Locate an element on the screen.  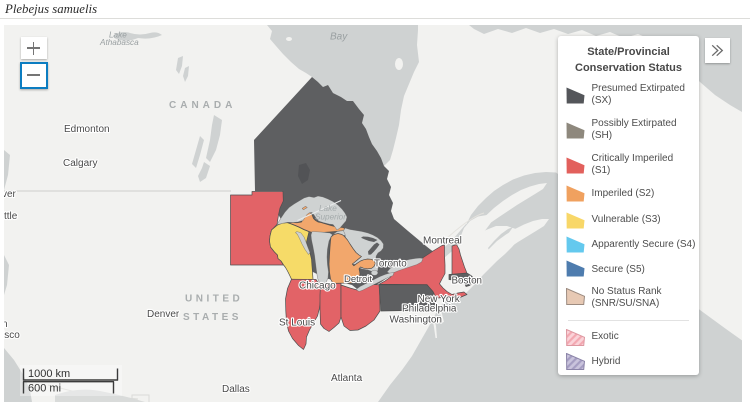
svg-text: Denver is located at coordinates (163, 314).